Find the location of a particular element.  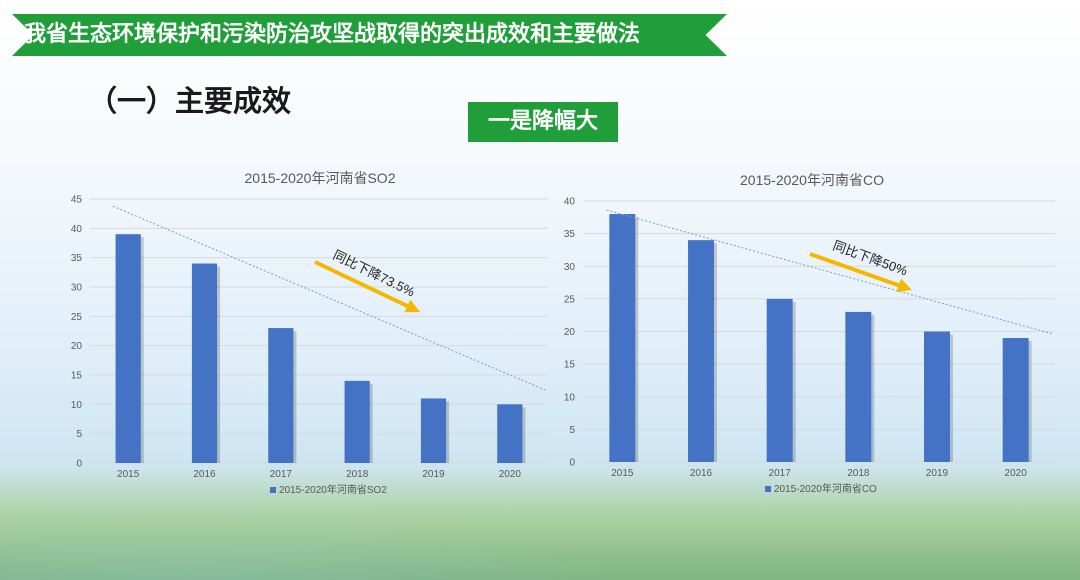

so2-x-tick-label: 2018 is located at coordinates (357, 474).